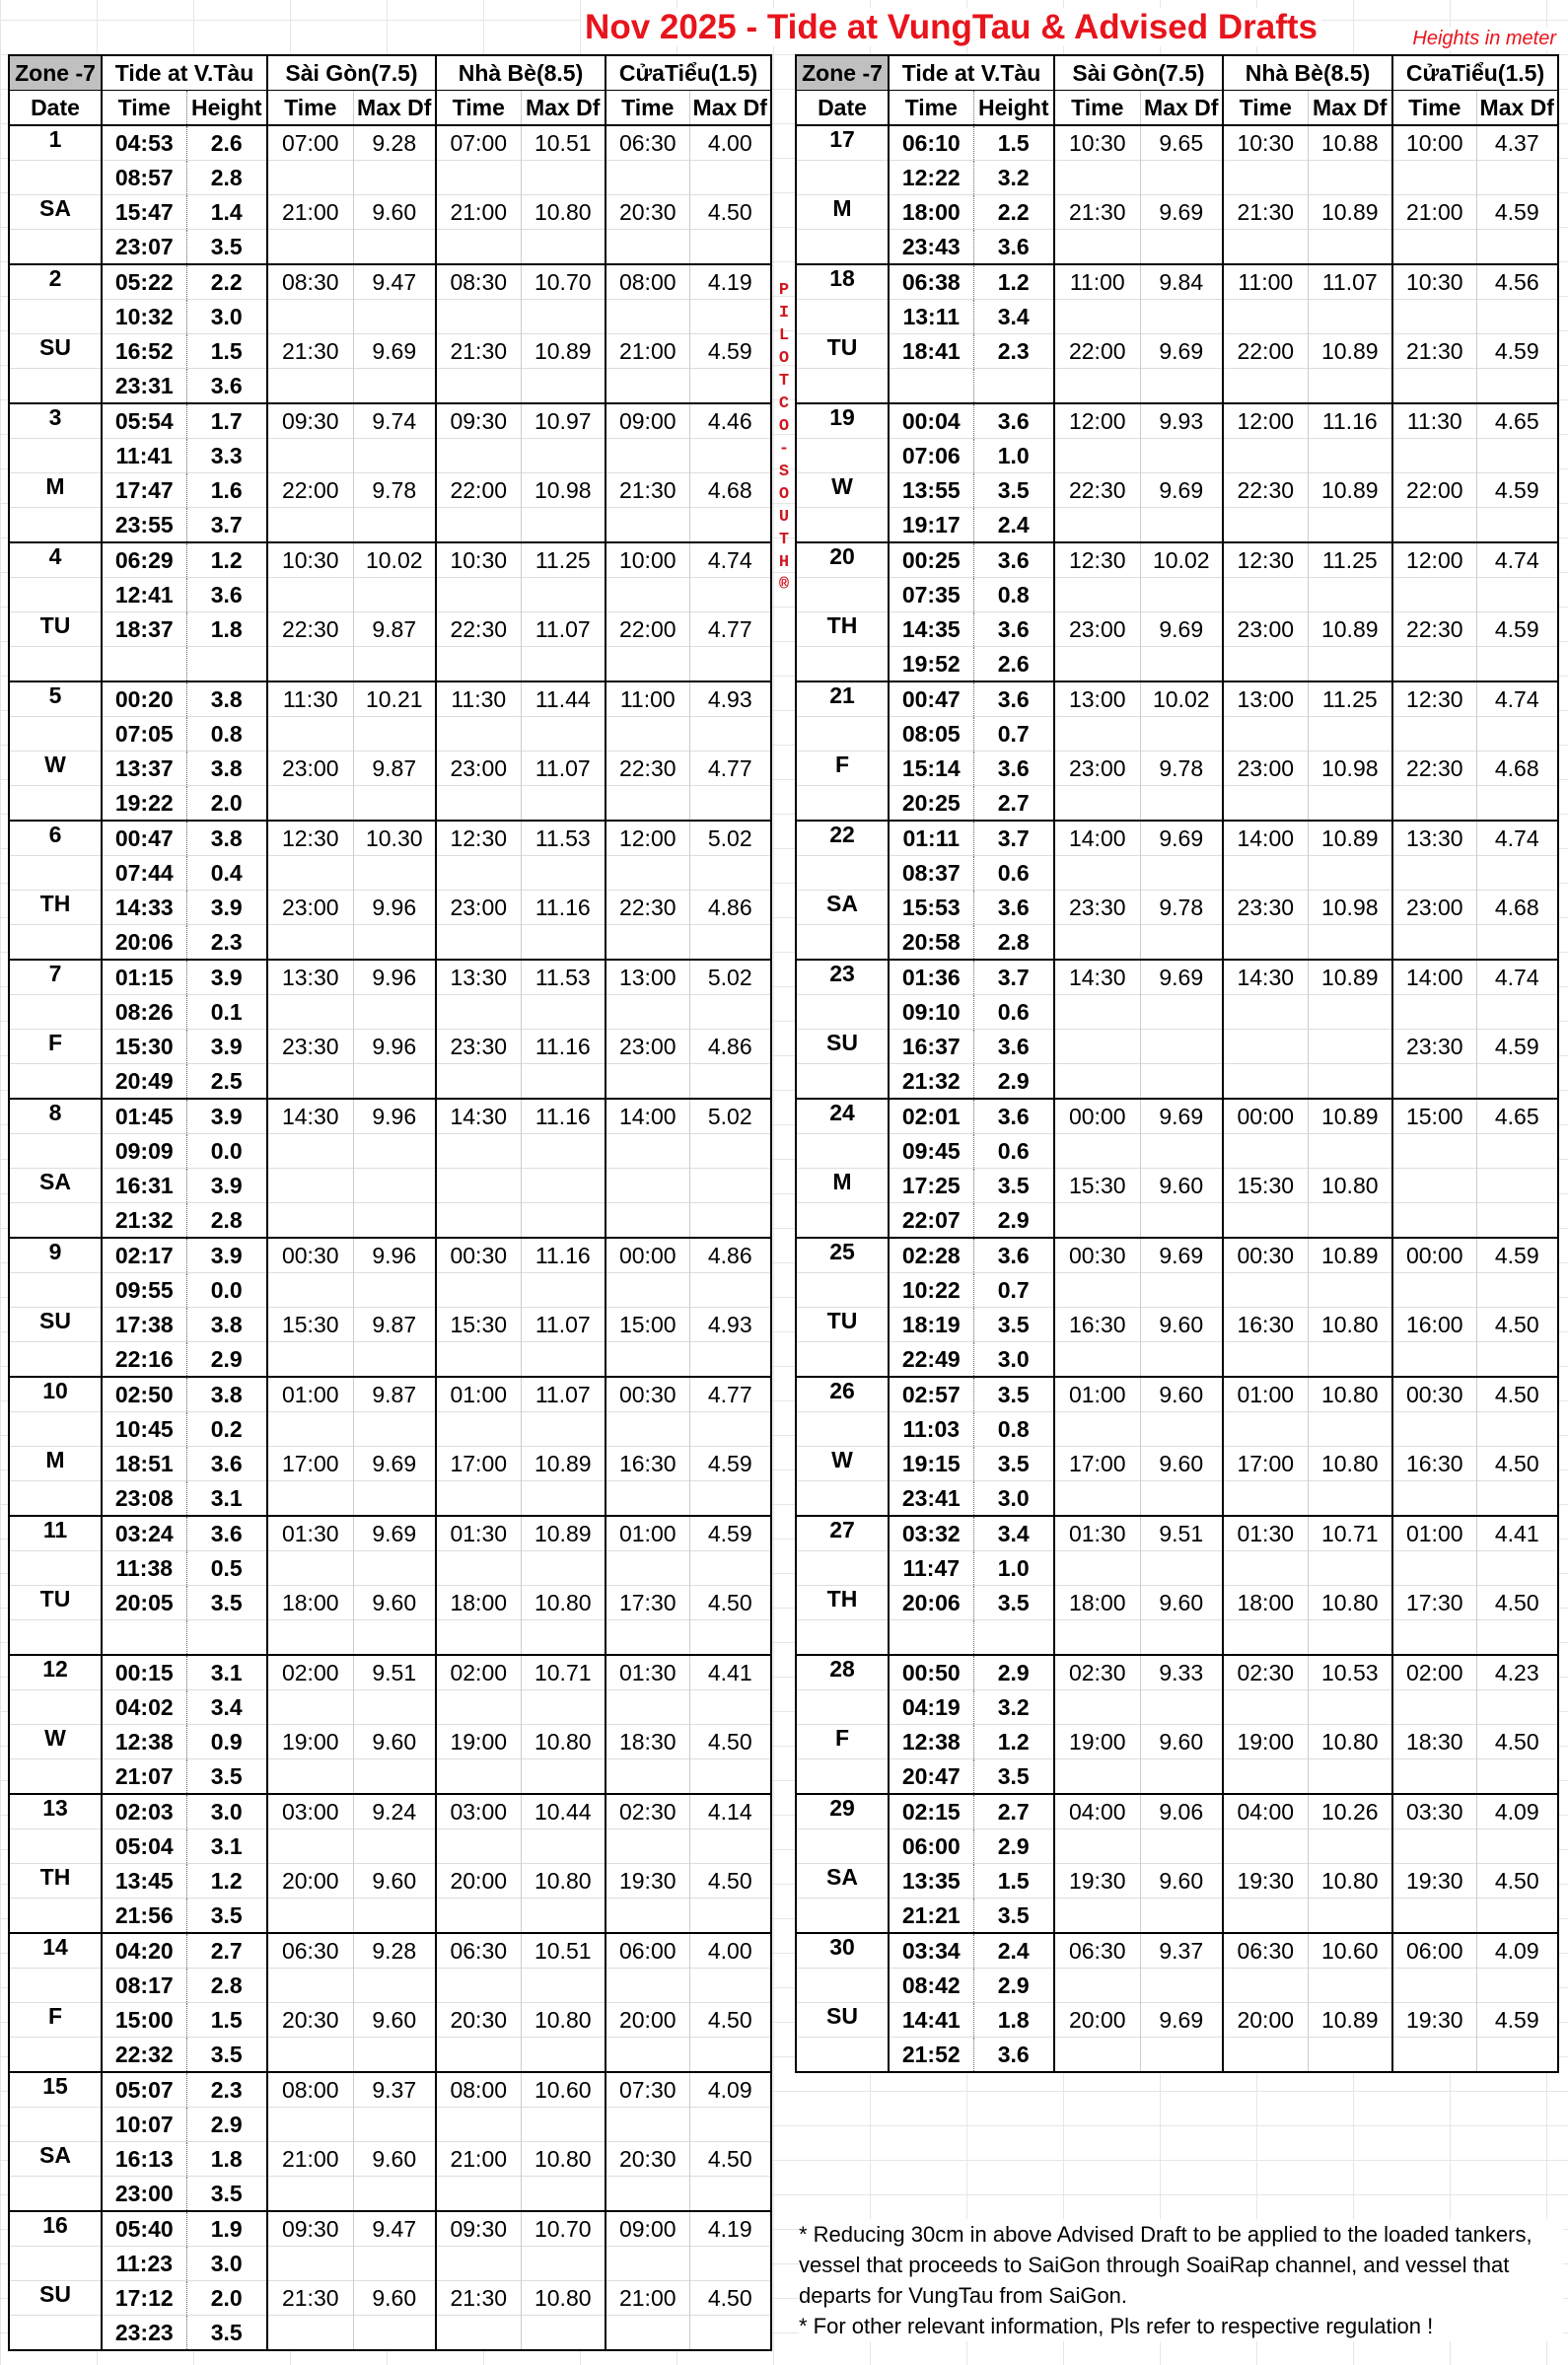 The height and width of the screenshot is (2365, 1568). I want to click on nhabe-time: 19:00, so click(478, 1742).